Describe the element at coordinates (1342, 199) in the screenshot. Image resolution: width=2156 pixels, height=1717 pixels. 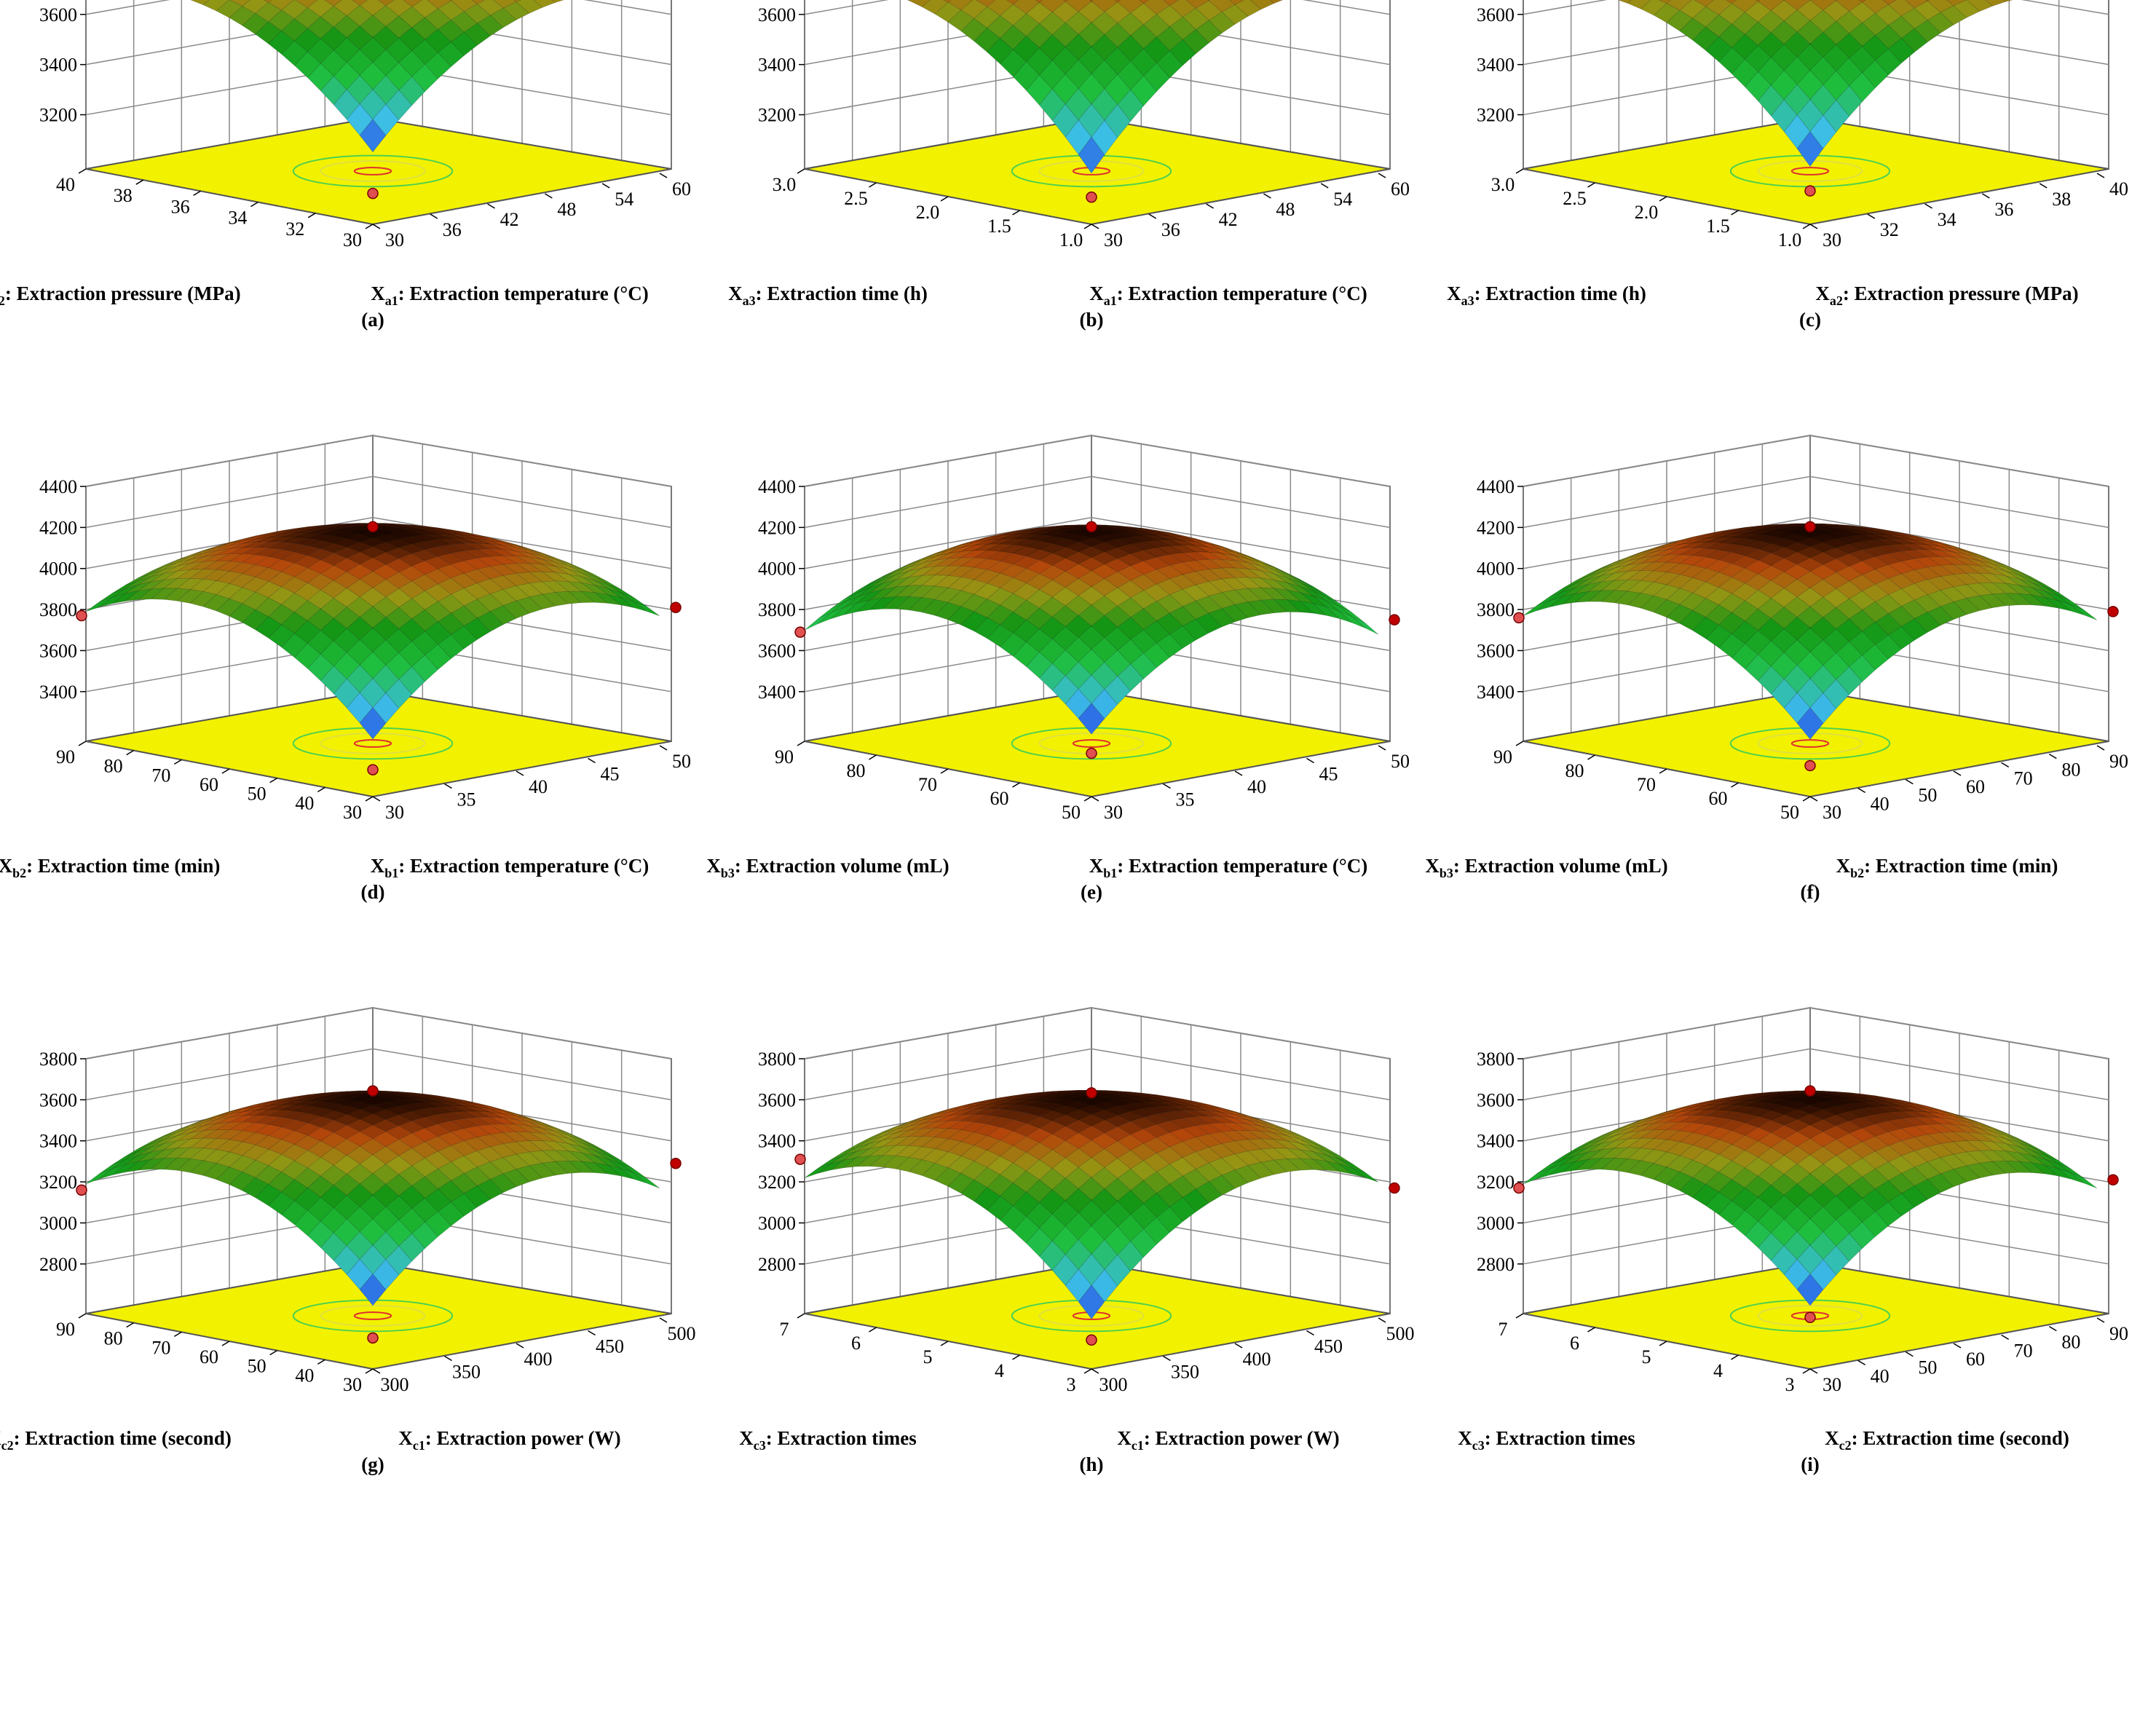
I see `x-tick-label: 54` at that location.